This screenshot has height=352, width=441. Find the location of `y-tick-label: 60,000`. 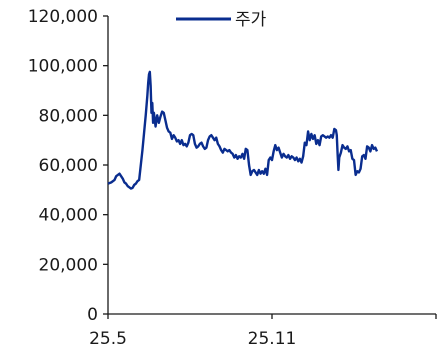

y-tick-label: 60,000 is located at coordinates (68, 166).